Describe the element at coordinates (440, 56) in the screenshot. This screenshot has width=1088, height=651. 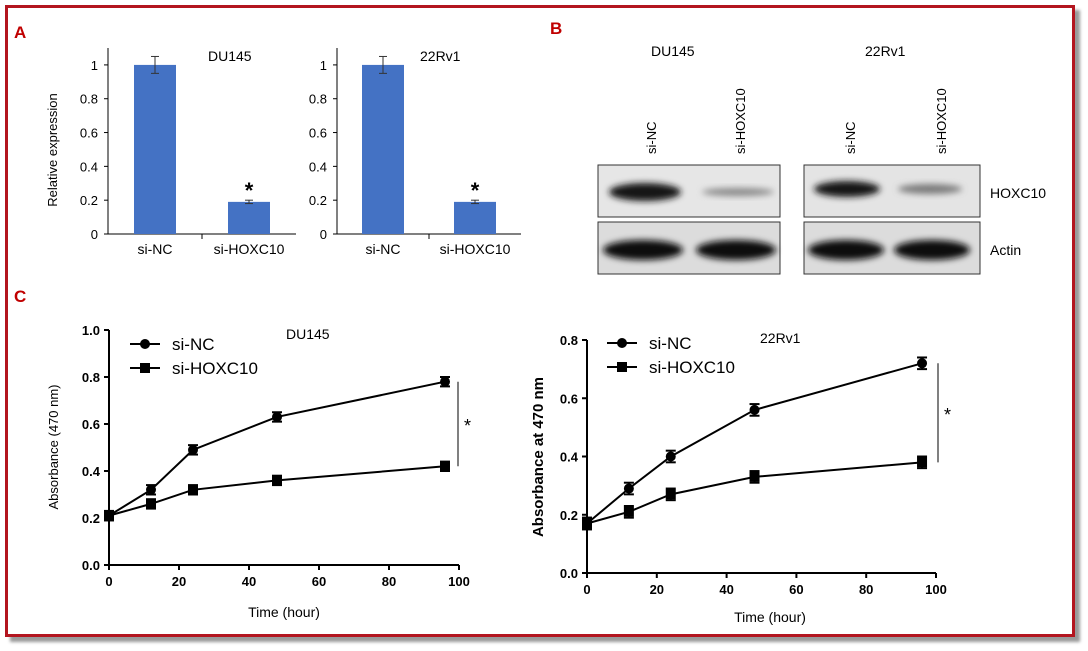
I see `bar-chart-title: 22Rv1` at that location.